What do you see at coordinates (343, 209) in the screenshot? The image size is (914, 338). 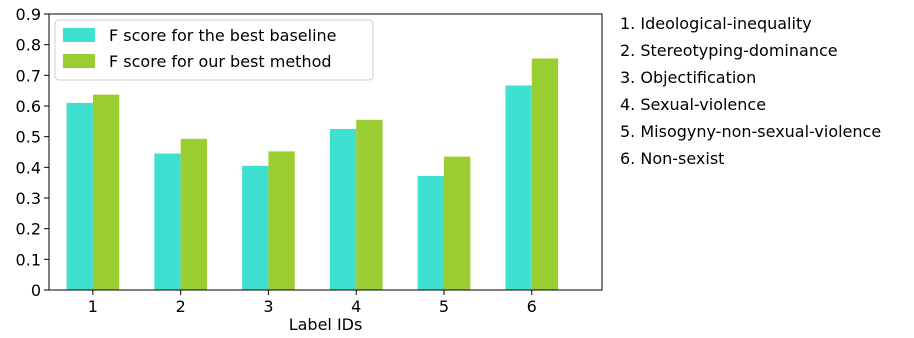 I see `bar-series1-label4` at bounding box center [343, 209].